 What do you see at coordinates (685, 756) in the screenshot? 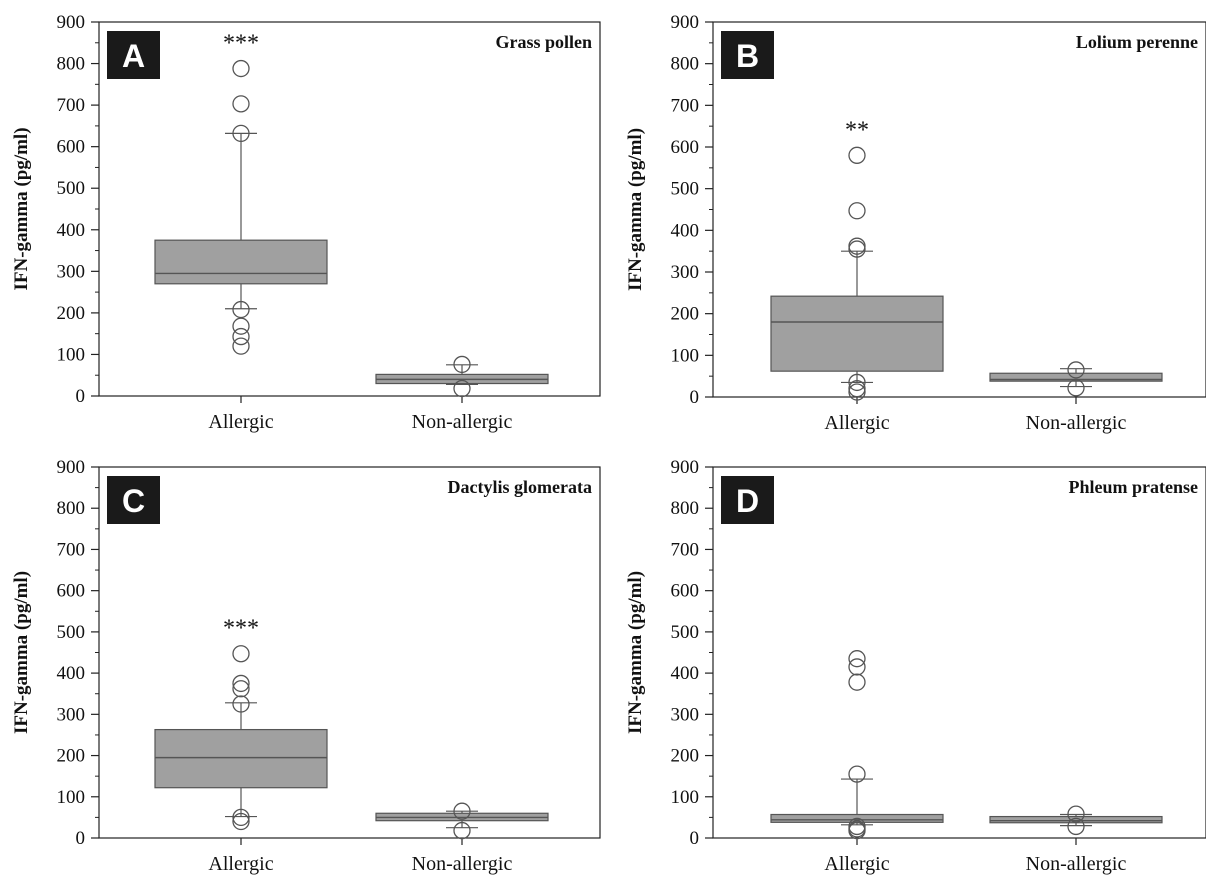
I see `panel-d-ytick-label: 200` at bounding box center [685, 756].